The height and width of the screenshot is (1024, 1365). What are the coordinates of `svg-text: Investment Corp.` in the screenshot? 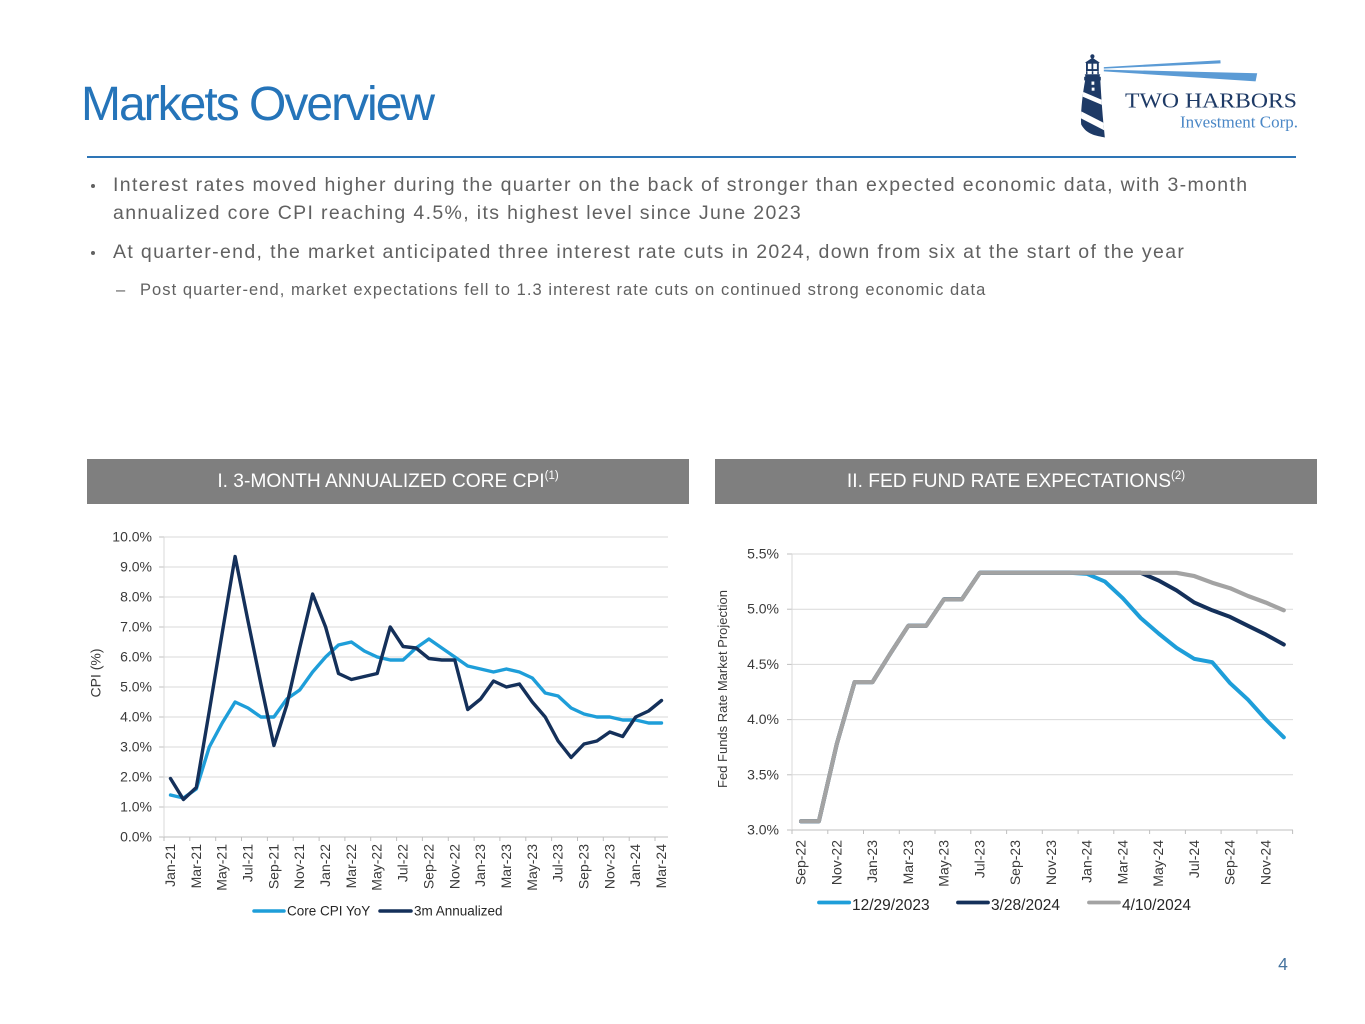 It's located at (1239, 122).